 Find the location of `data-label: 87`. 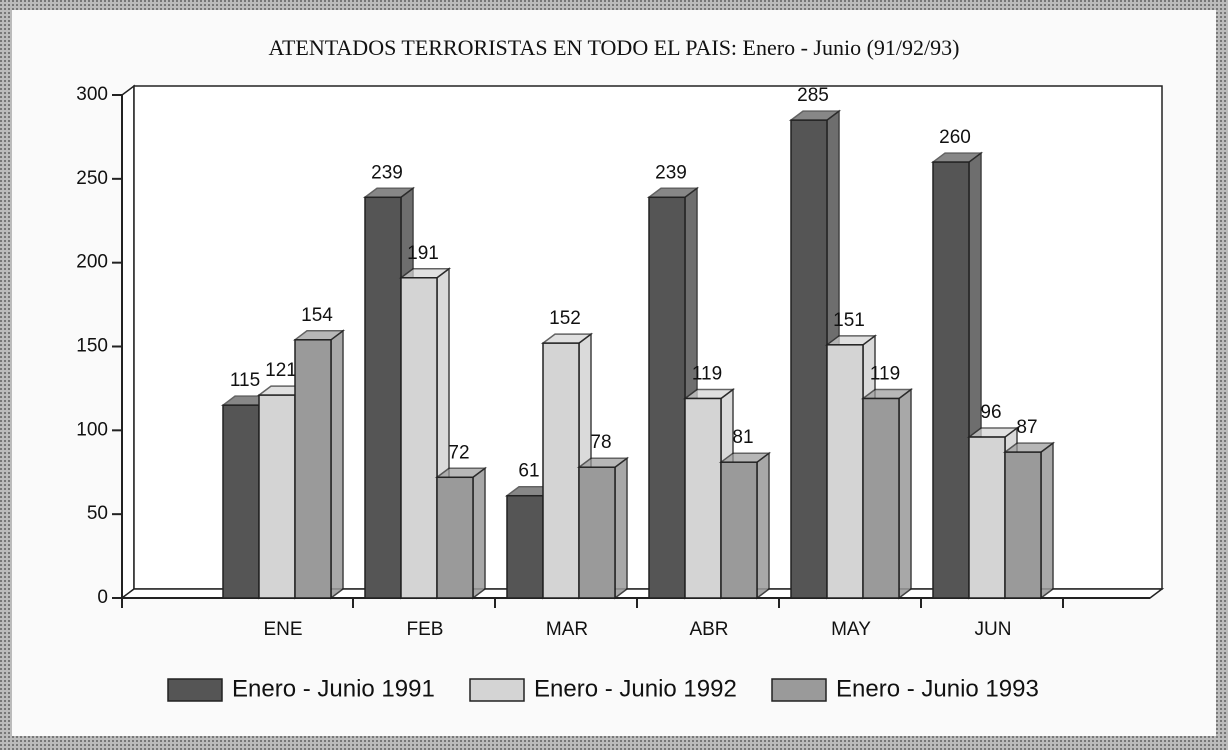

data-label: 87 is located at coordinates (1026, 427).